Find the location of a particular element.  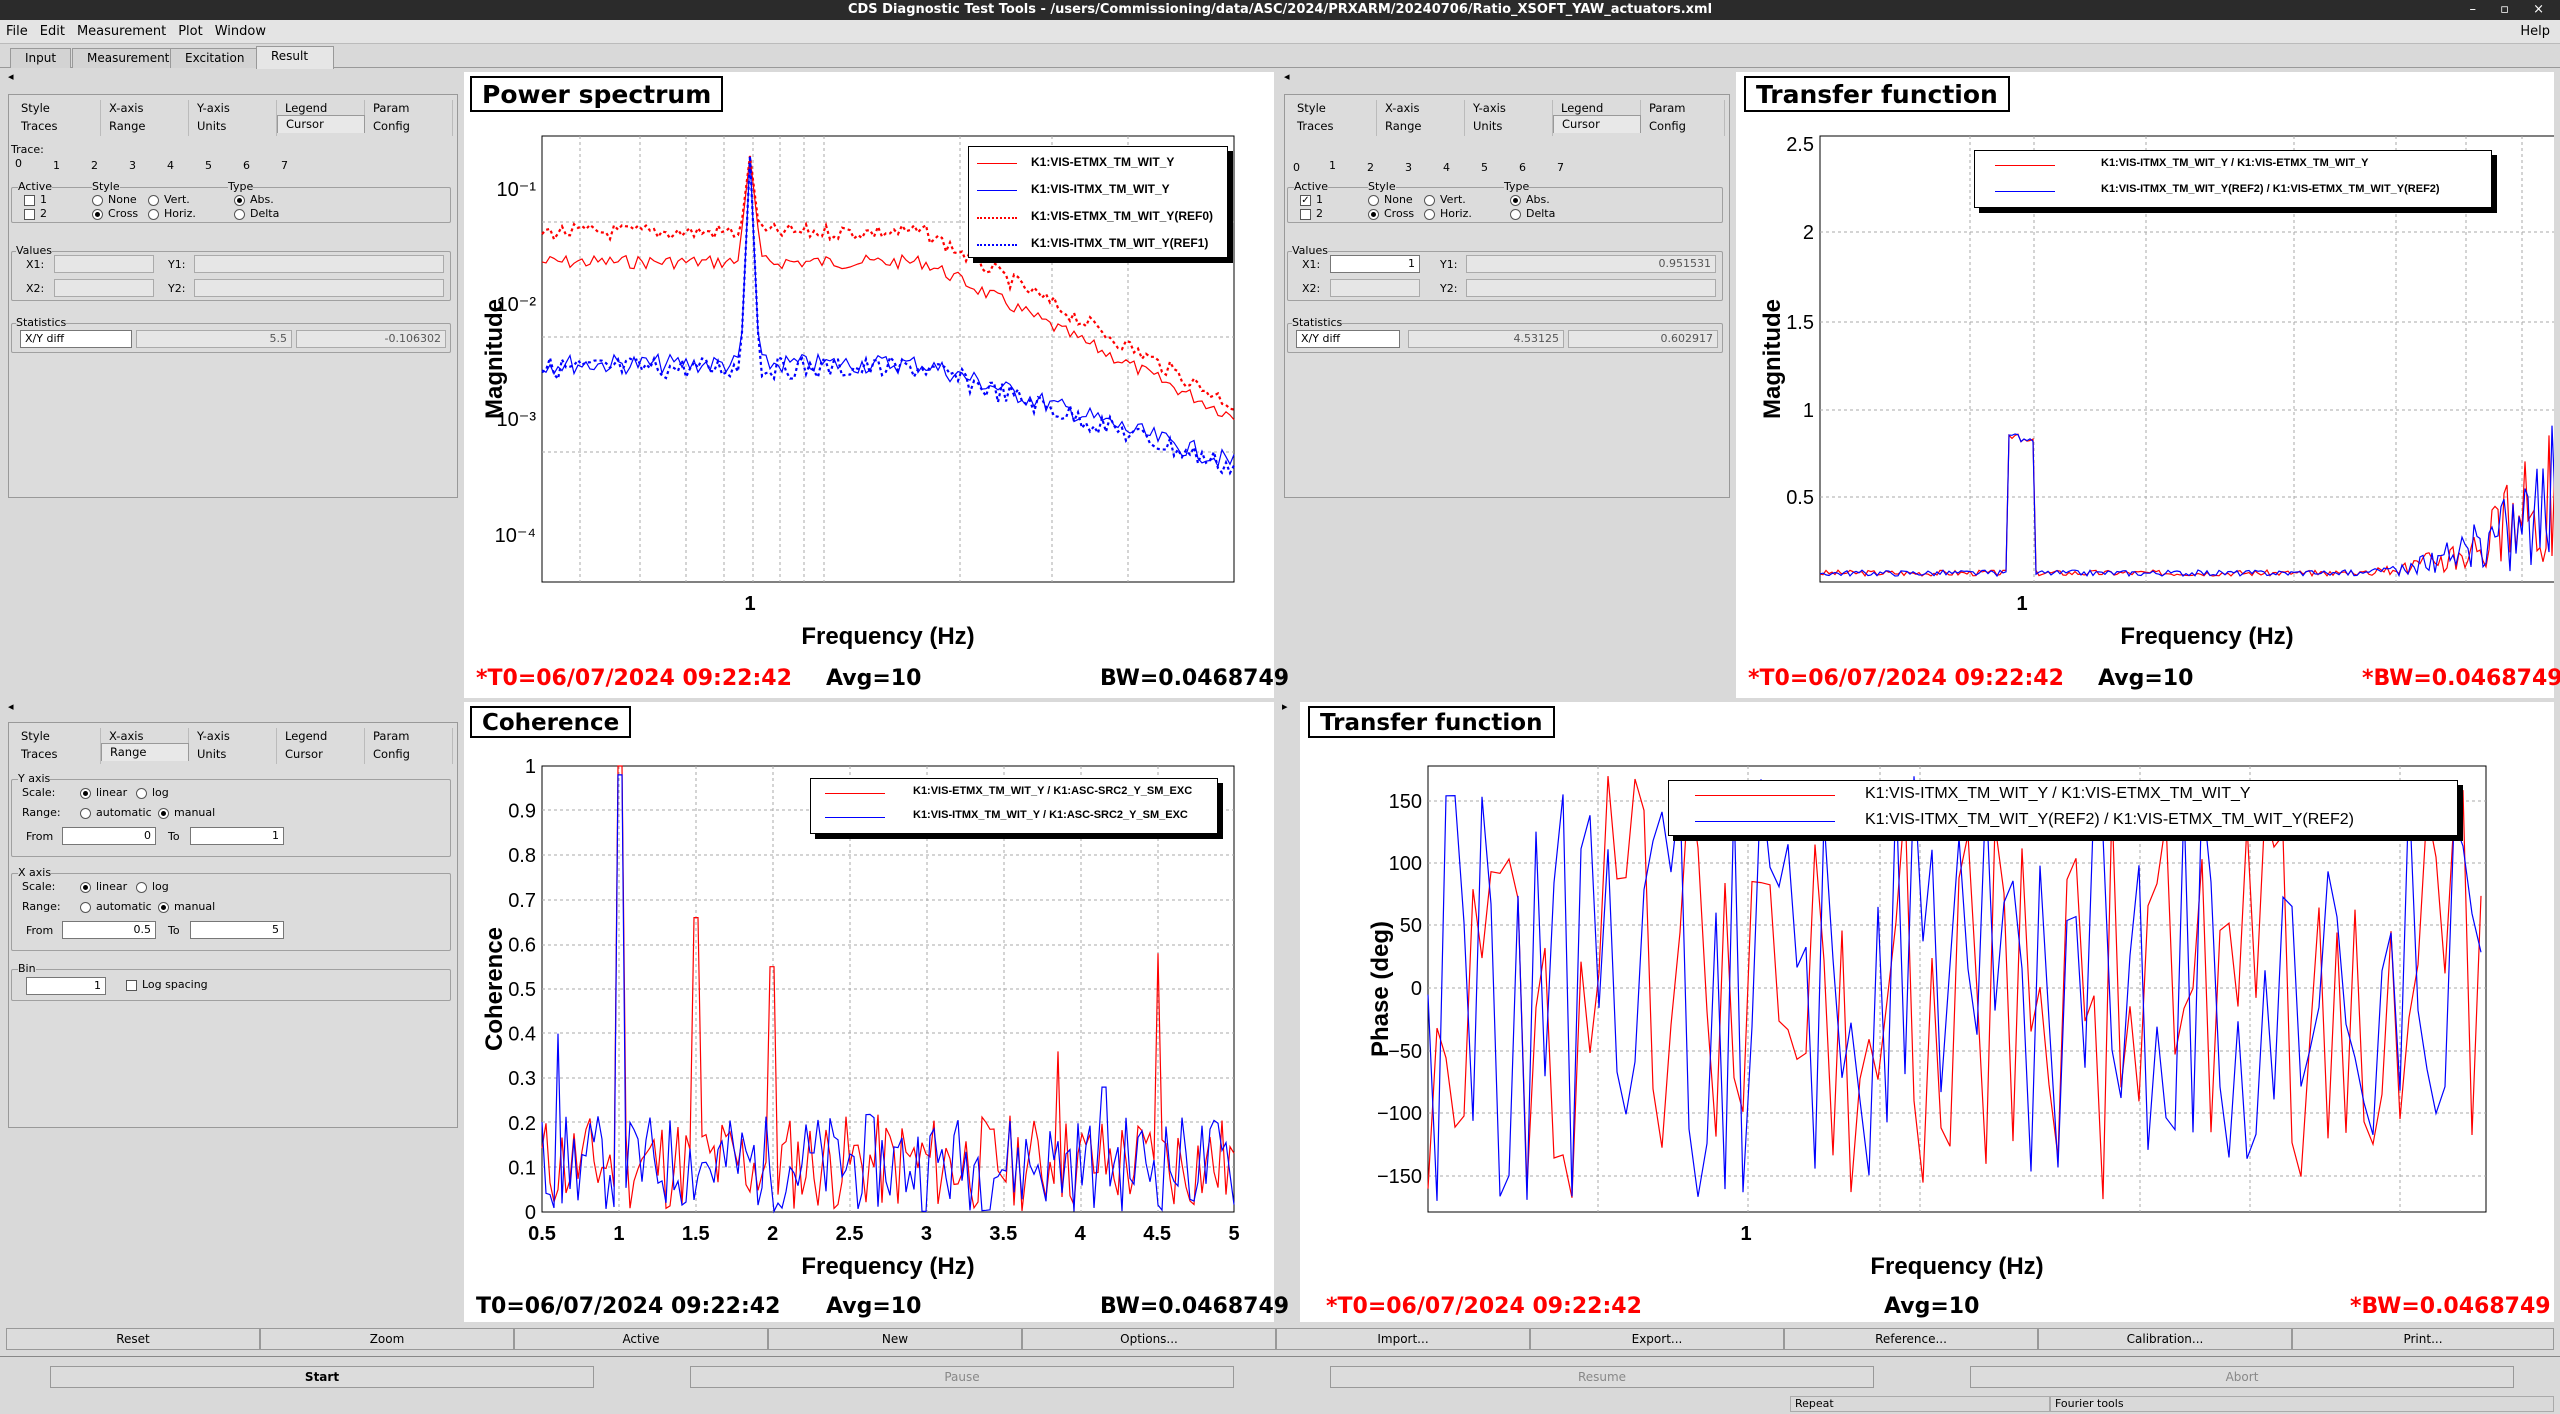

menu-plot: Plot is located at coordinates (190, 31).